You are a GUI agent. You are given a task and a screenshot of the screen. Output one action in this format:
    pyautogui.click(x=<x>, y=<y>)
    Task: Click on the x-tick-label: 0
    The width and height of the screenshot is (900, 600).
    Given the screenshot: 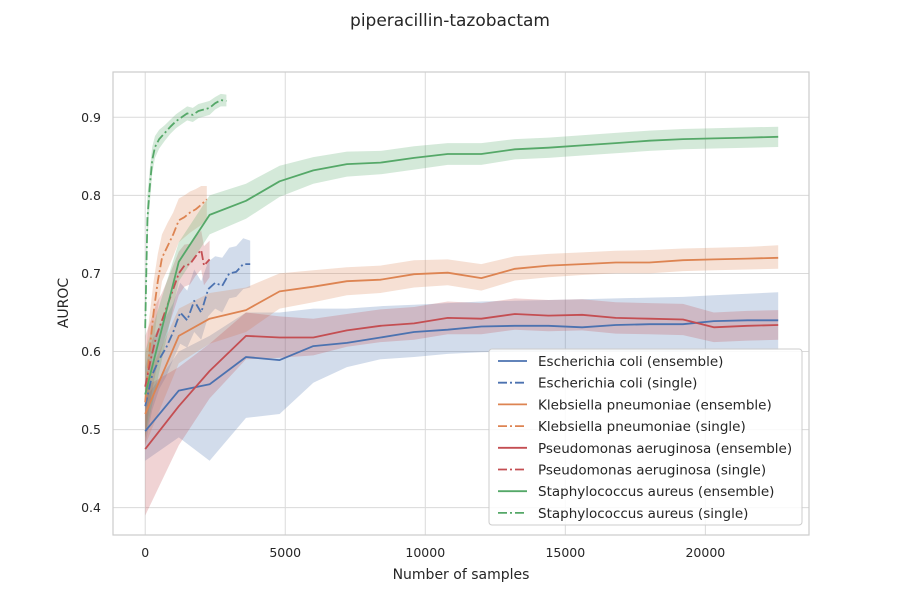 What is the action you would take?
    pyautogui.click(x=145, y=552)
    